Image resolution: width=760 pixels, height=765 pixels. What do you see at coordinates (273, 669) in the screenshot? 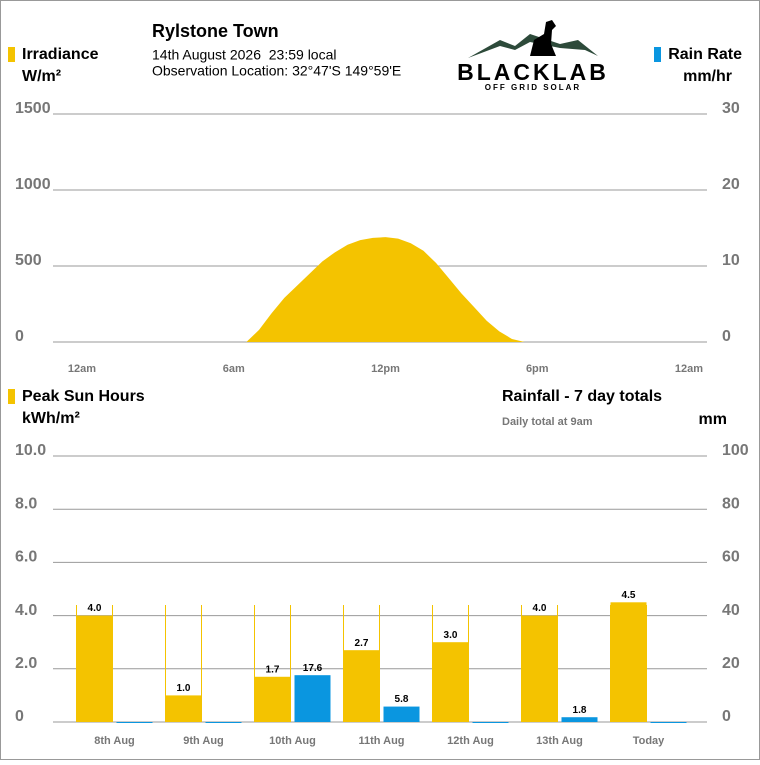
I see `data-label: 1.7` at bounding box center [273, 669].